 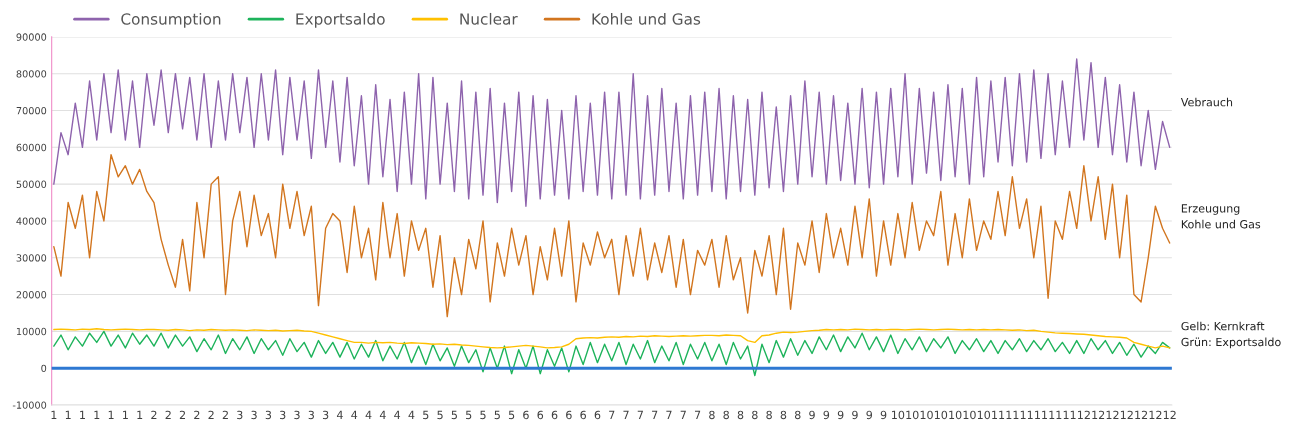 I want to click on y-tick-label: 60000, so click(x=31, y=147).